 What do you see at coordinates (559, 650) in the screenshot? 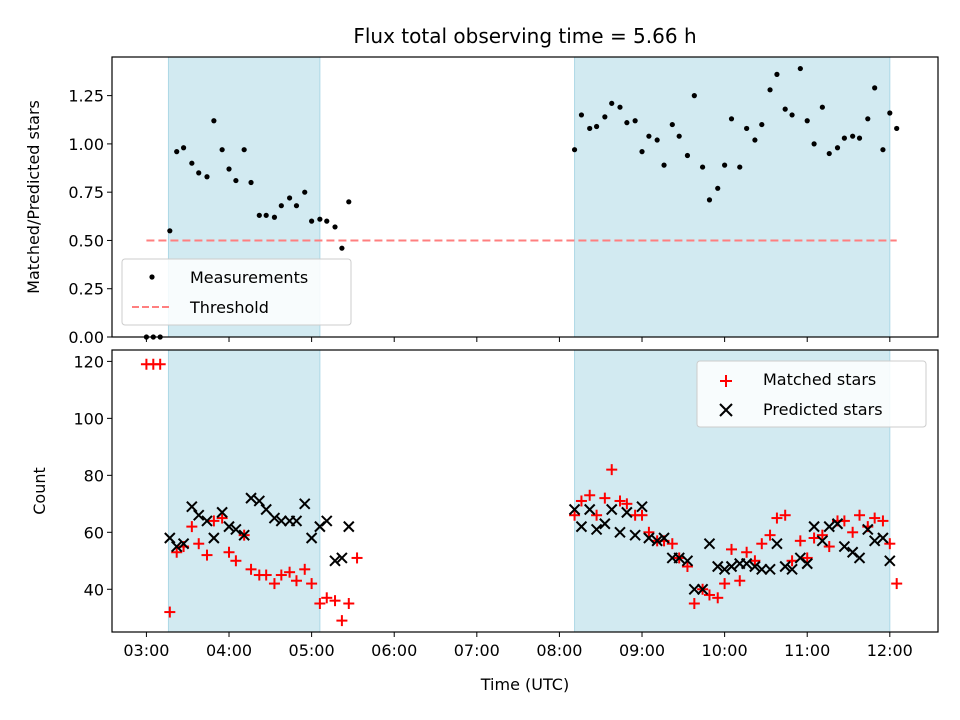
I see `x-tick-label: 08:00` at bounding box center [559, 650].